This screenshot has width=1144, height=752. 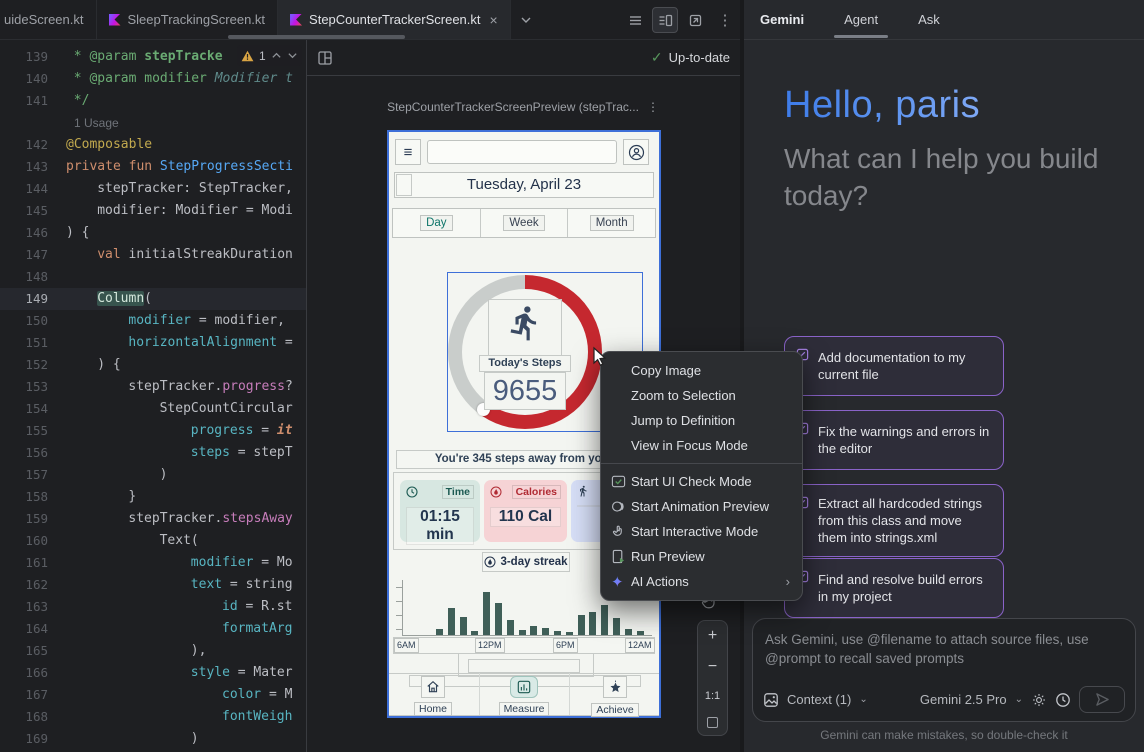 I want to click on code-line: 156 steps = stepT, so click(x=153, y=453).